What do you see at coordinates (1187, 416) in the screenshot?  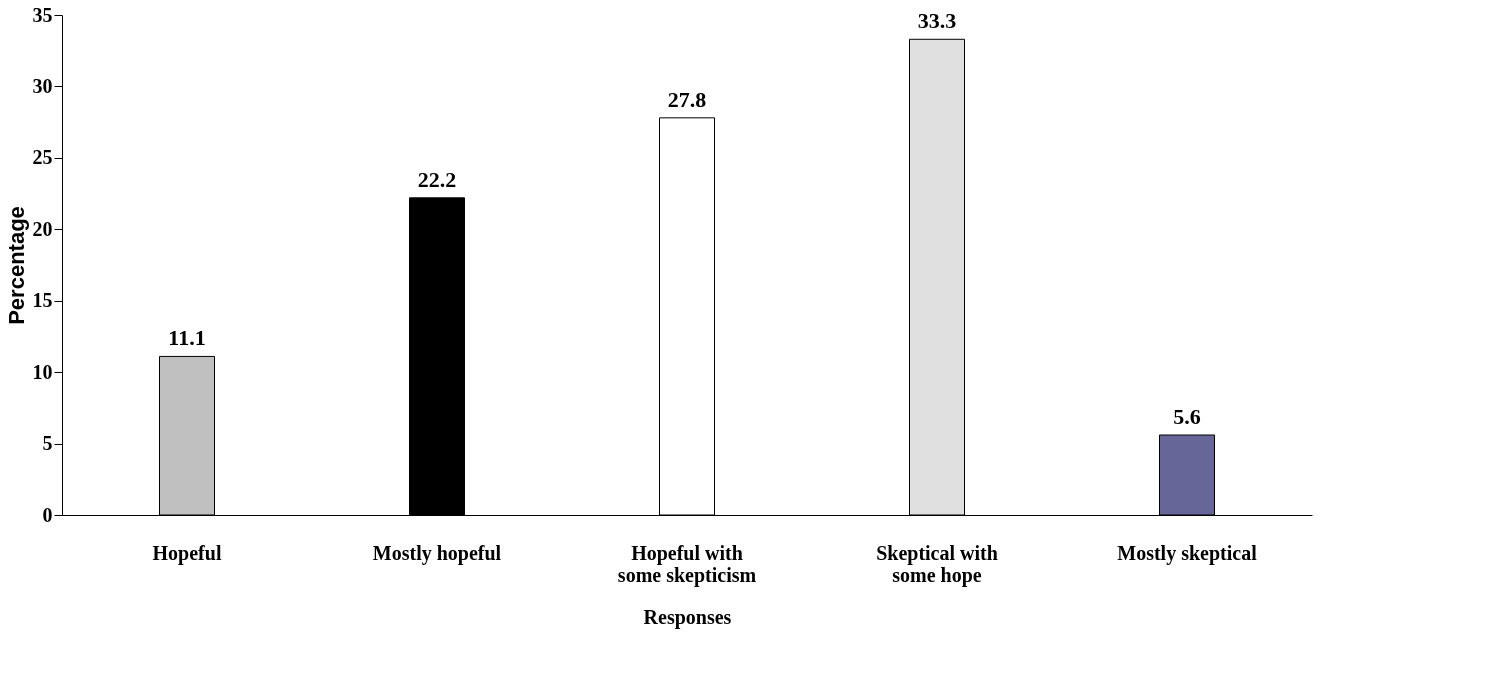 I see `data-label: 5.6` at bounding box center [1187, 416].